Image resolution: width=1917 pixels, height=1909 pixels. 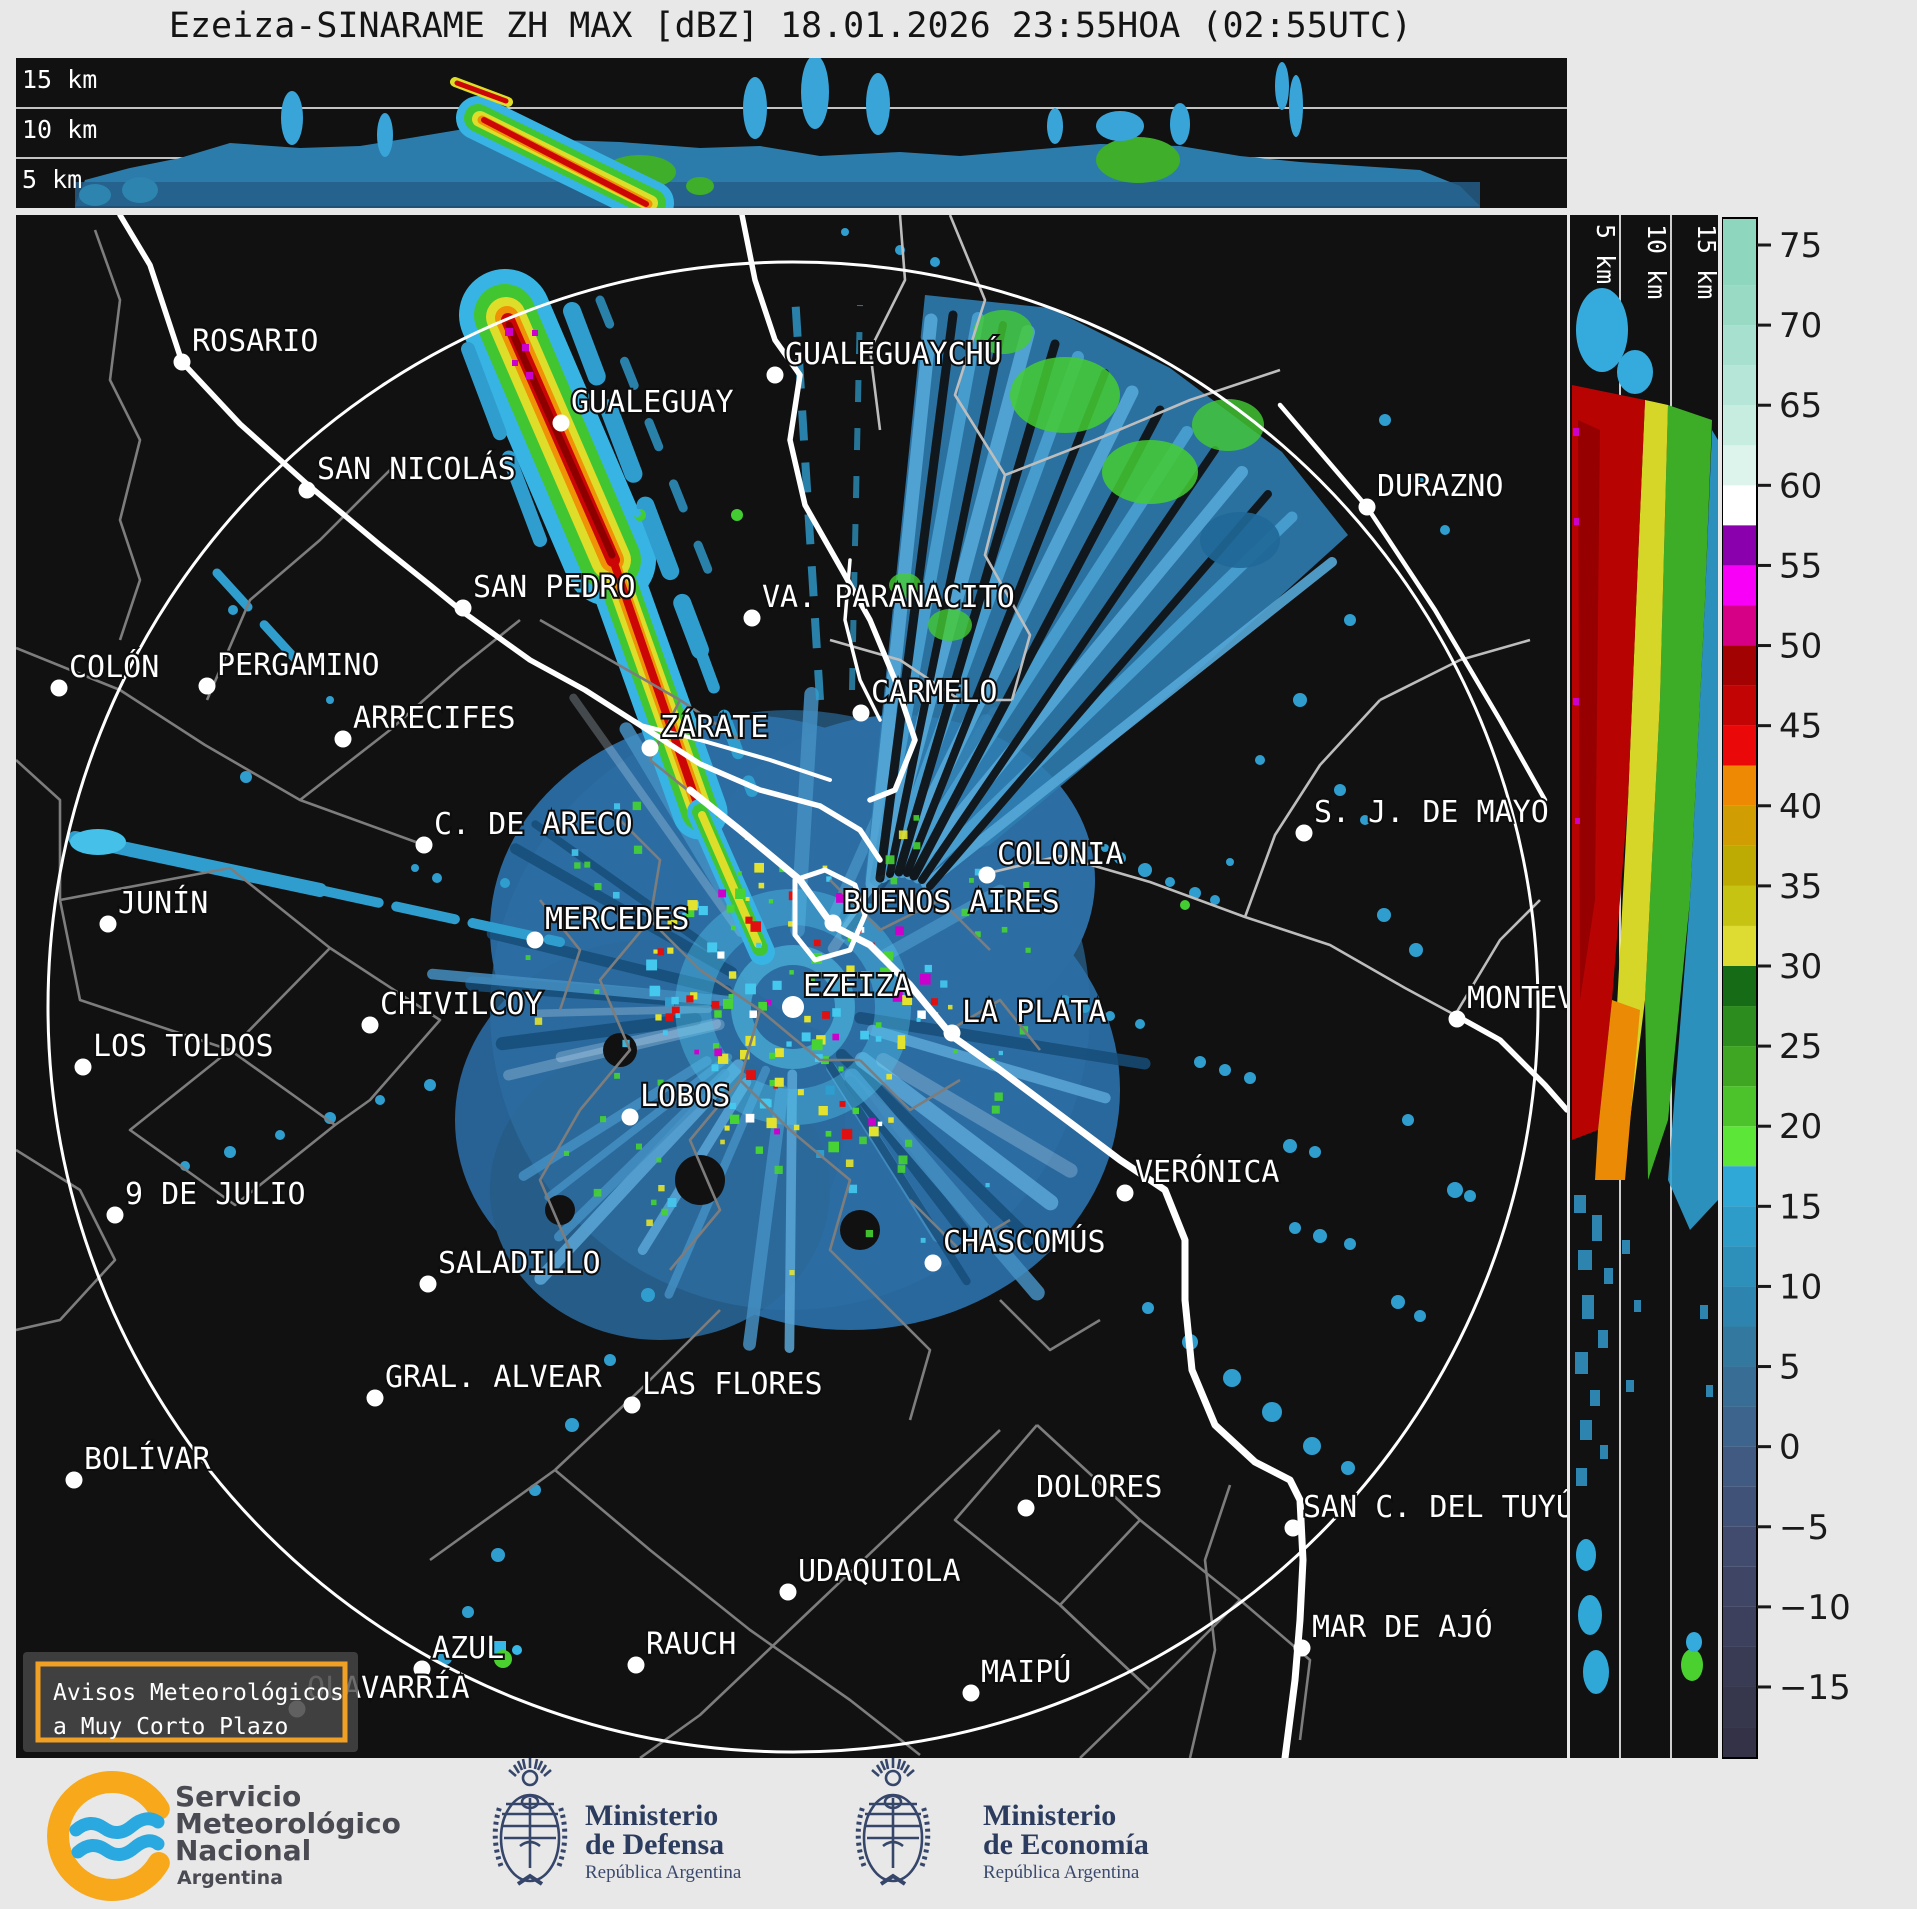 What do you see at coordinates (59, 129) in the screenshot?
I see `top-panel-10km-label: 10 km` at bounding box center [59, 129].